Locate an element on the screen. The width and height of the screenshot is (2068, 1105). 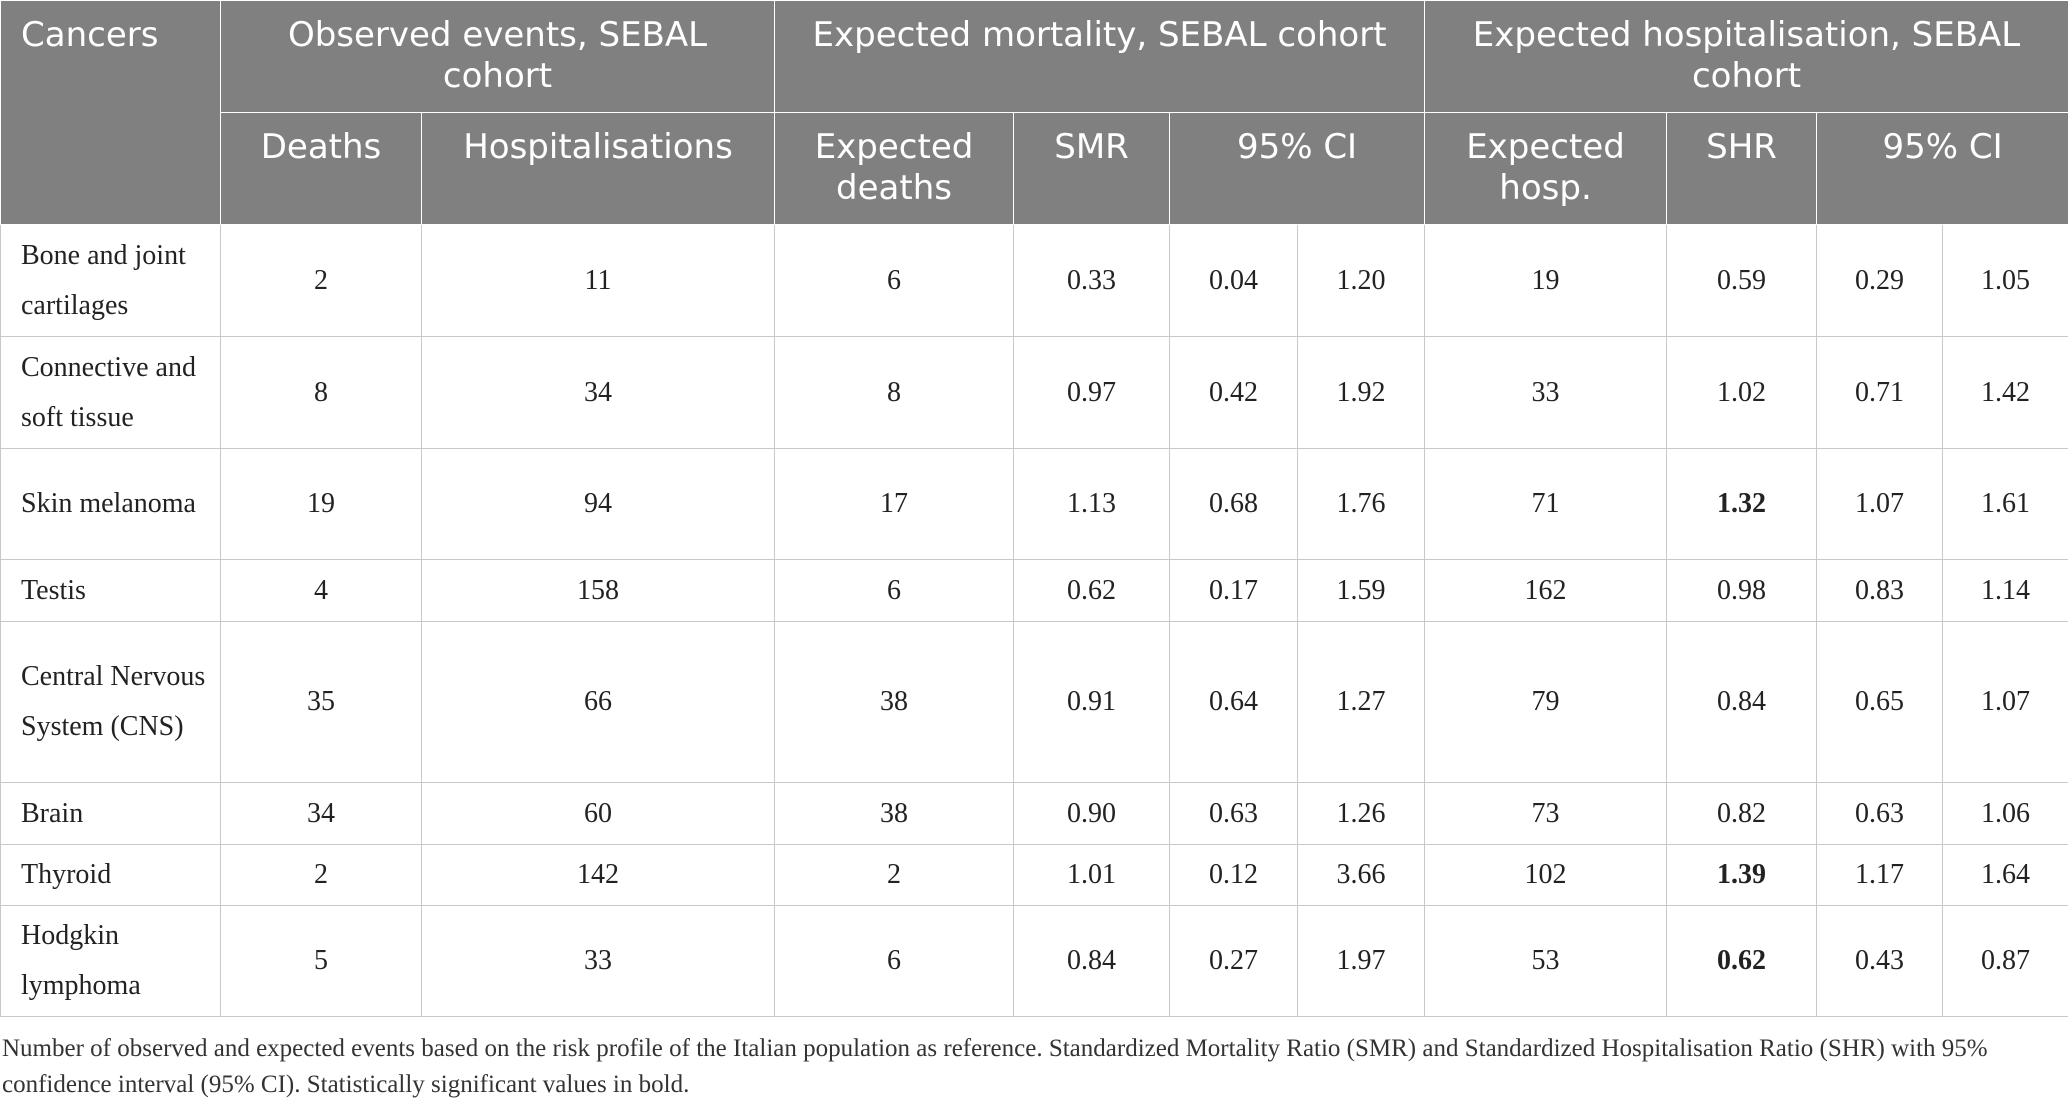
cell: 0.87 is located at coordinates (2005, 961).